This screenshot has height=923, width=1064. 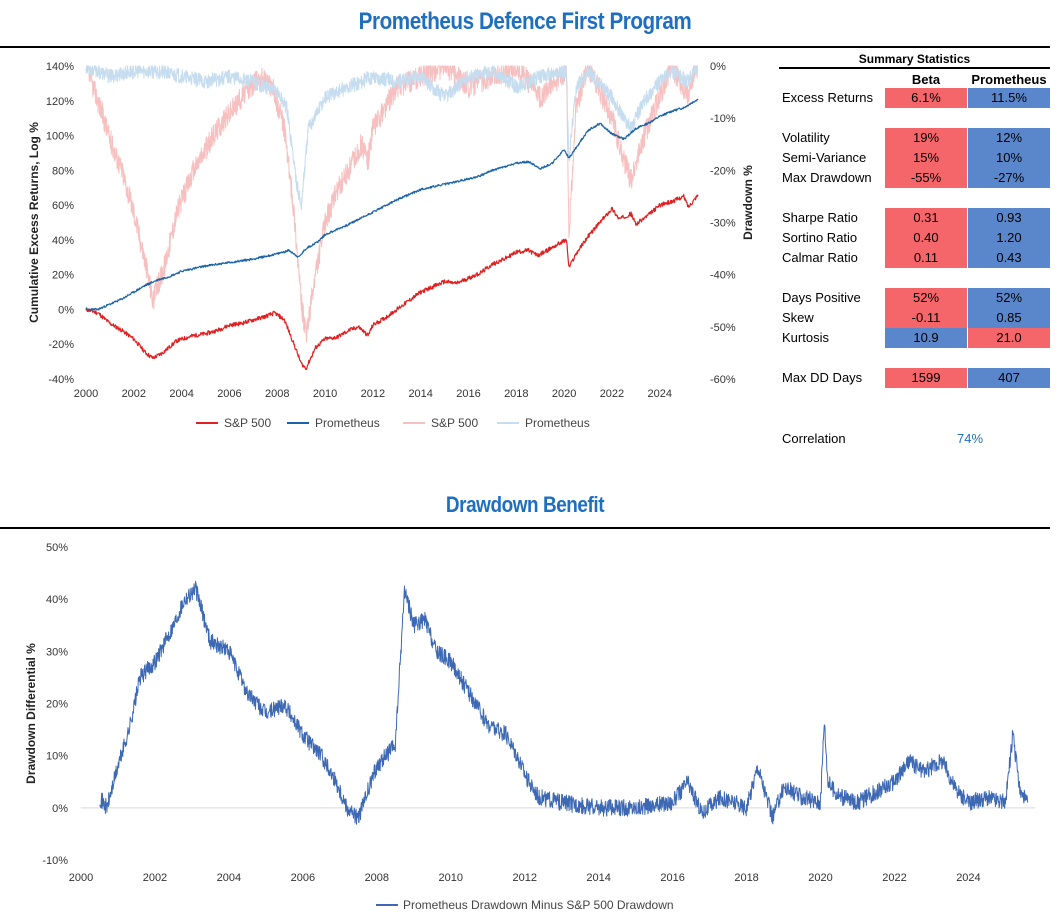 I want to click on stat-label: Sharpe Ratio, so click(x=820, y=217).